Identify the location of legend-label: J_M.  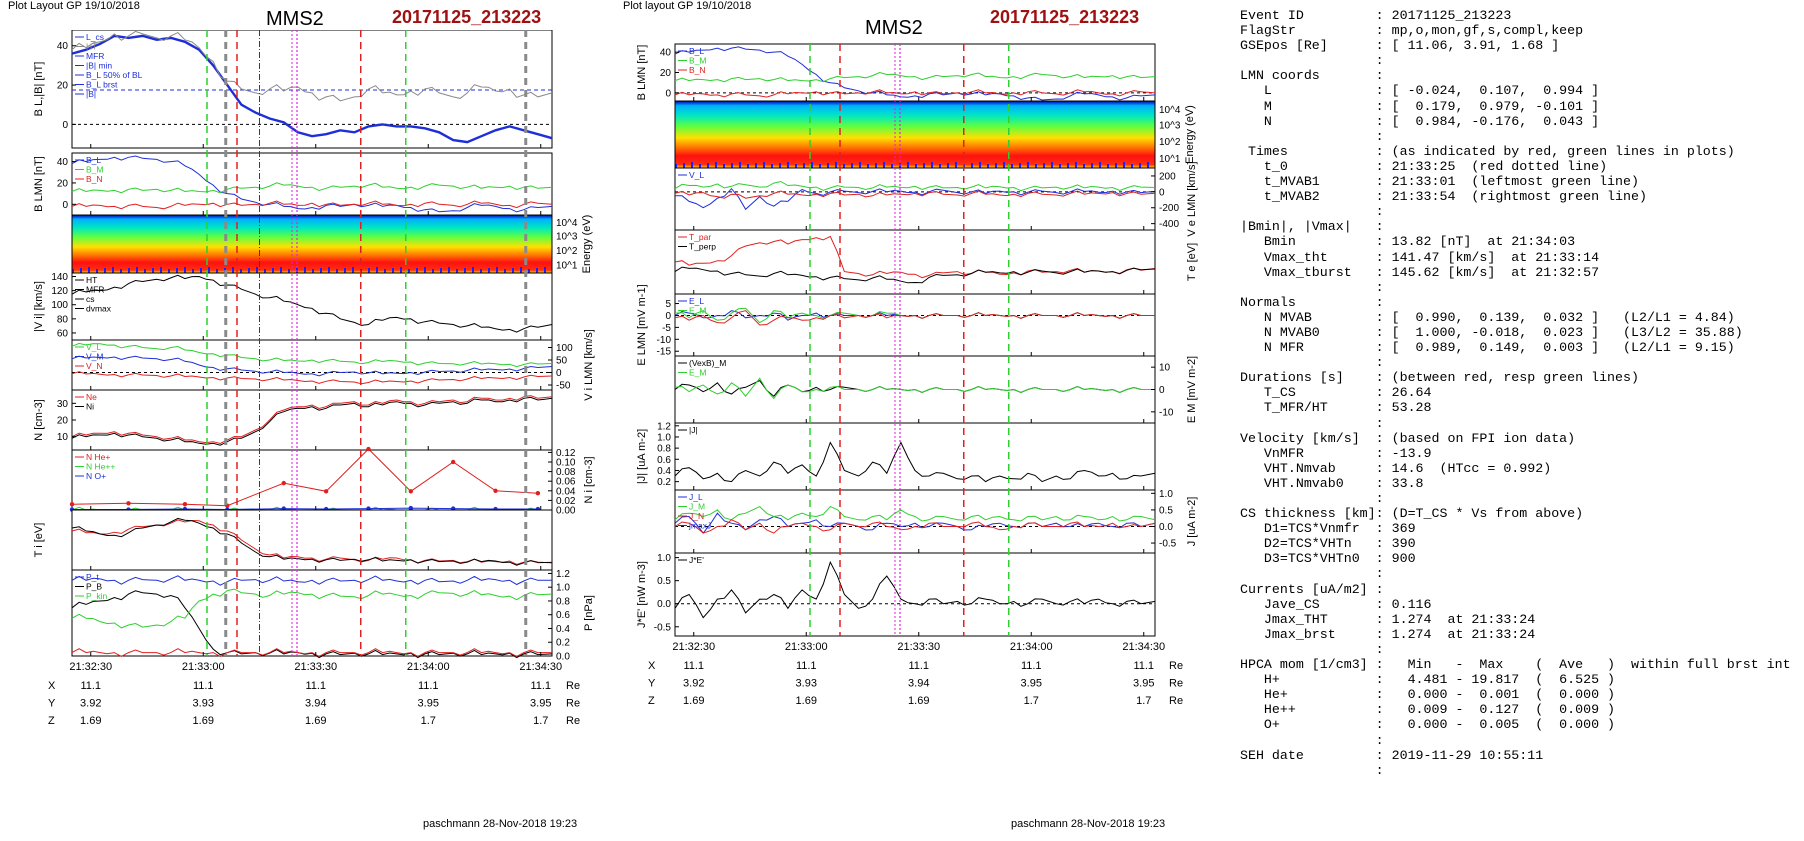
(697, 507).